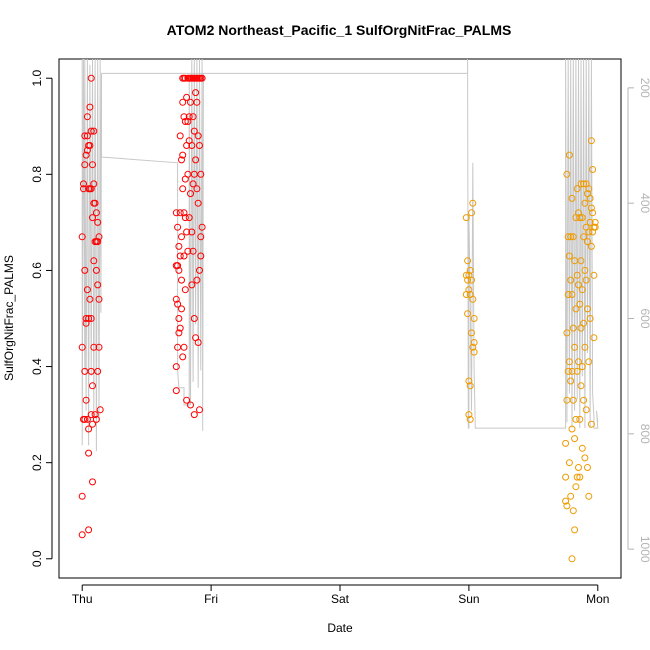 The height and width of the screenshot is (650, 650). I want to click on x-tick-label: Sun, so click(468, 599).